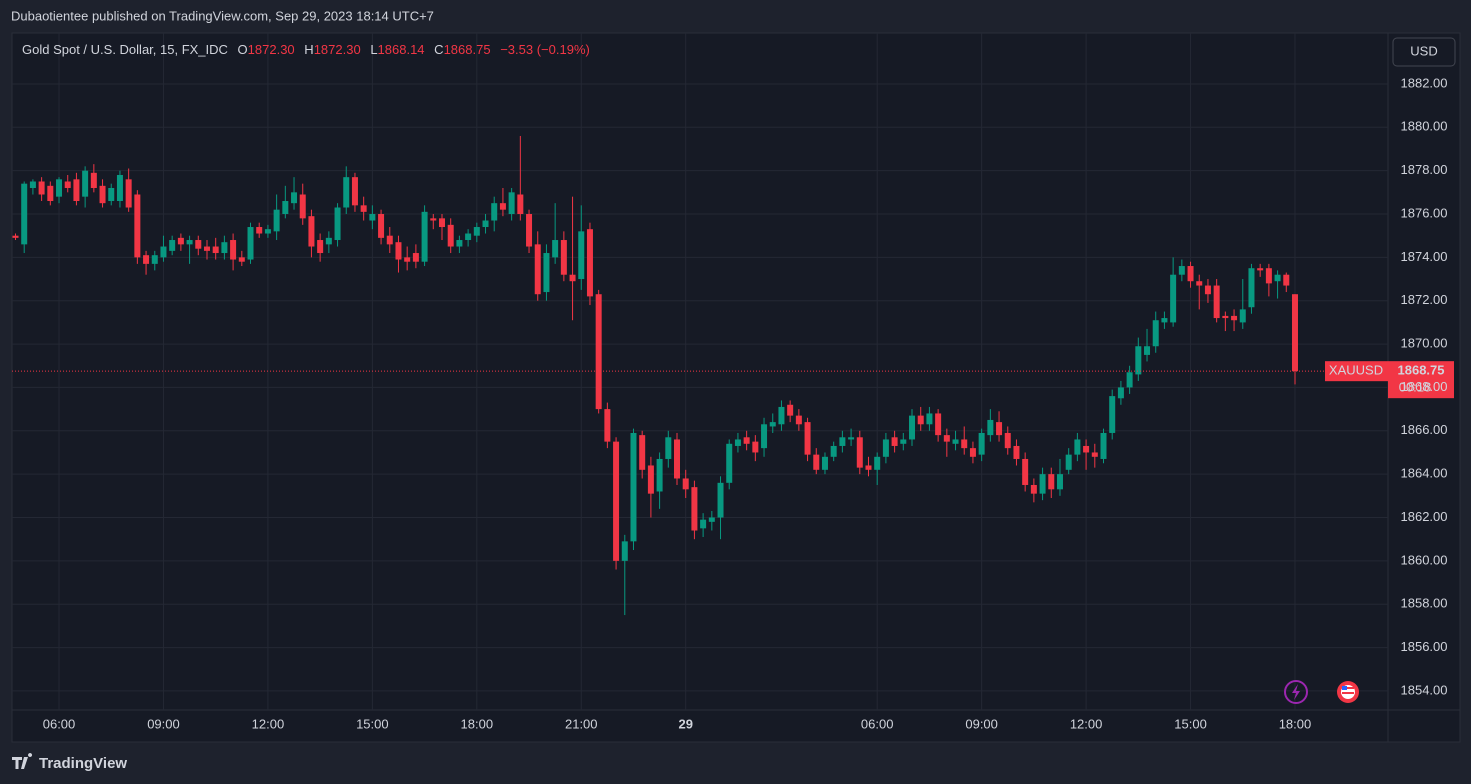 This screenshot has width=1471, height=784. I want to click on y-tick-label: 1872.00, so click(1424, 299).